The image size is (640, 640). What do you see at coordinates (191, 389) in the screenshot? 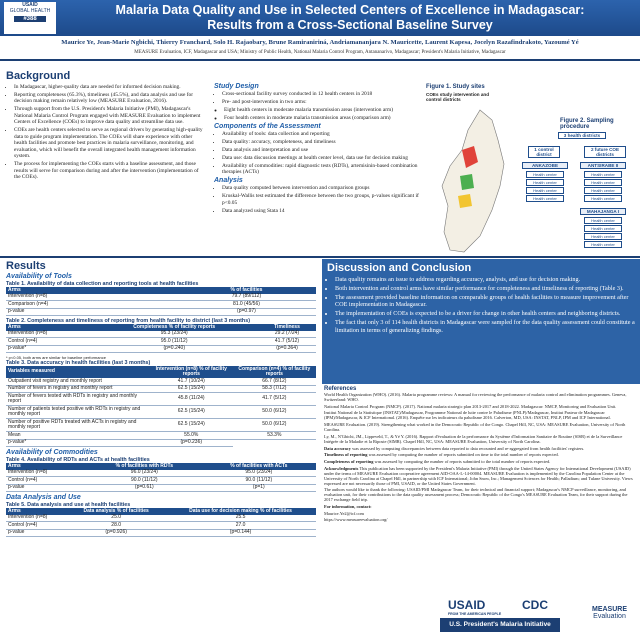
I see `cell: 62.5 (15/24)` at bounding box center [191, 389].